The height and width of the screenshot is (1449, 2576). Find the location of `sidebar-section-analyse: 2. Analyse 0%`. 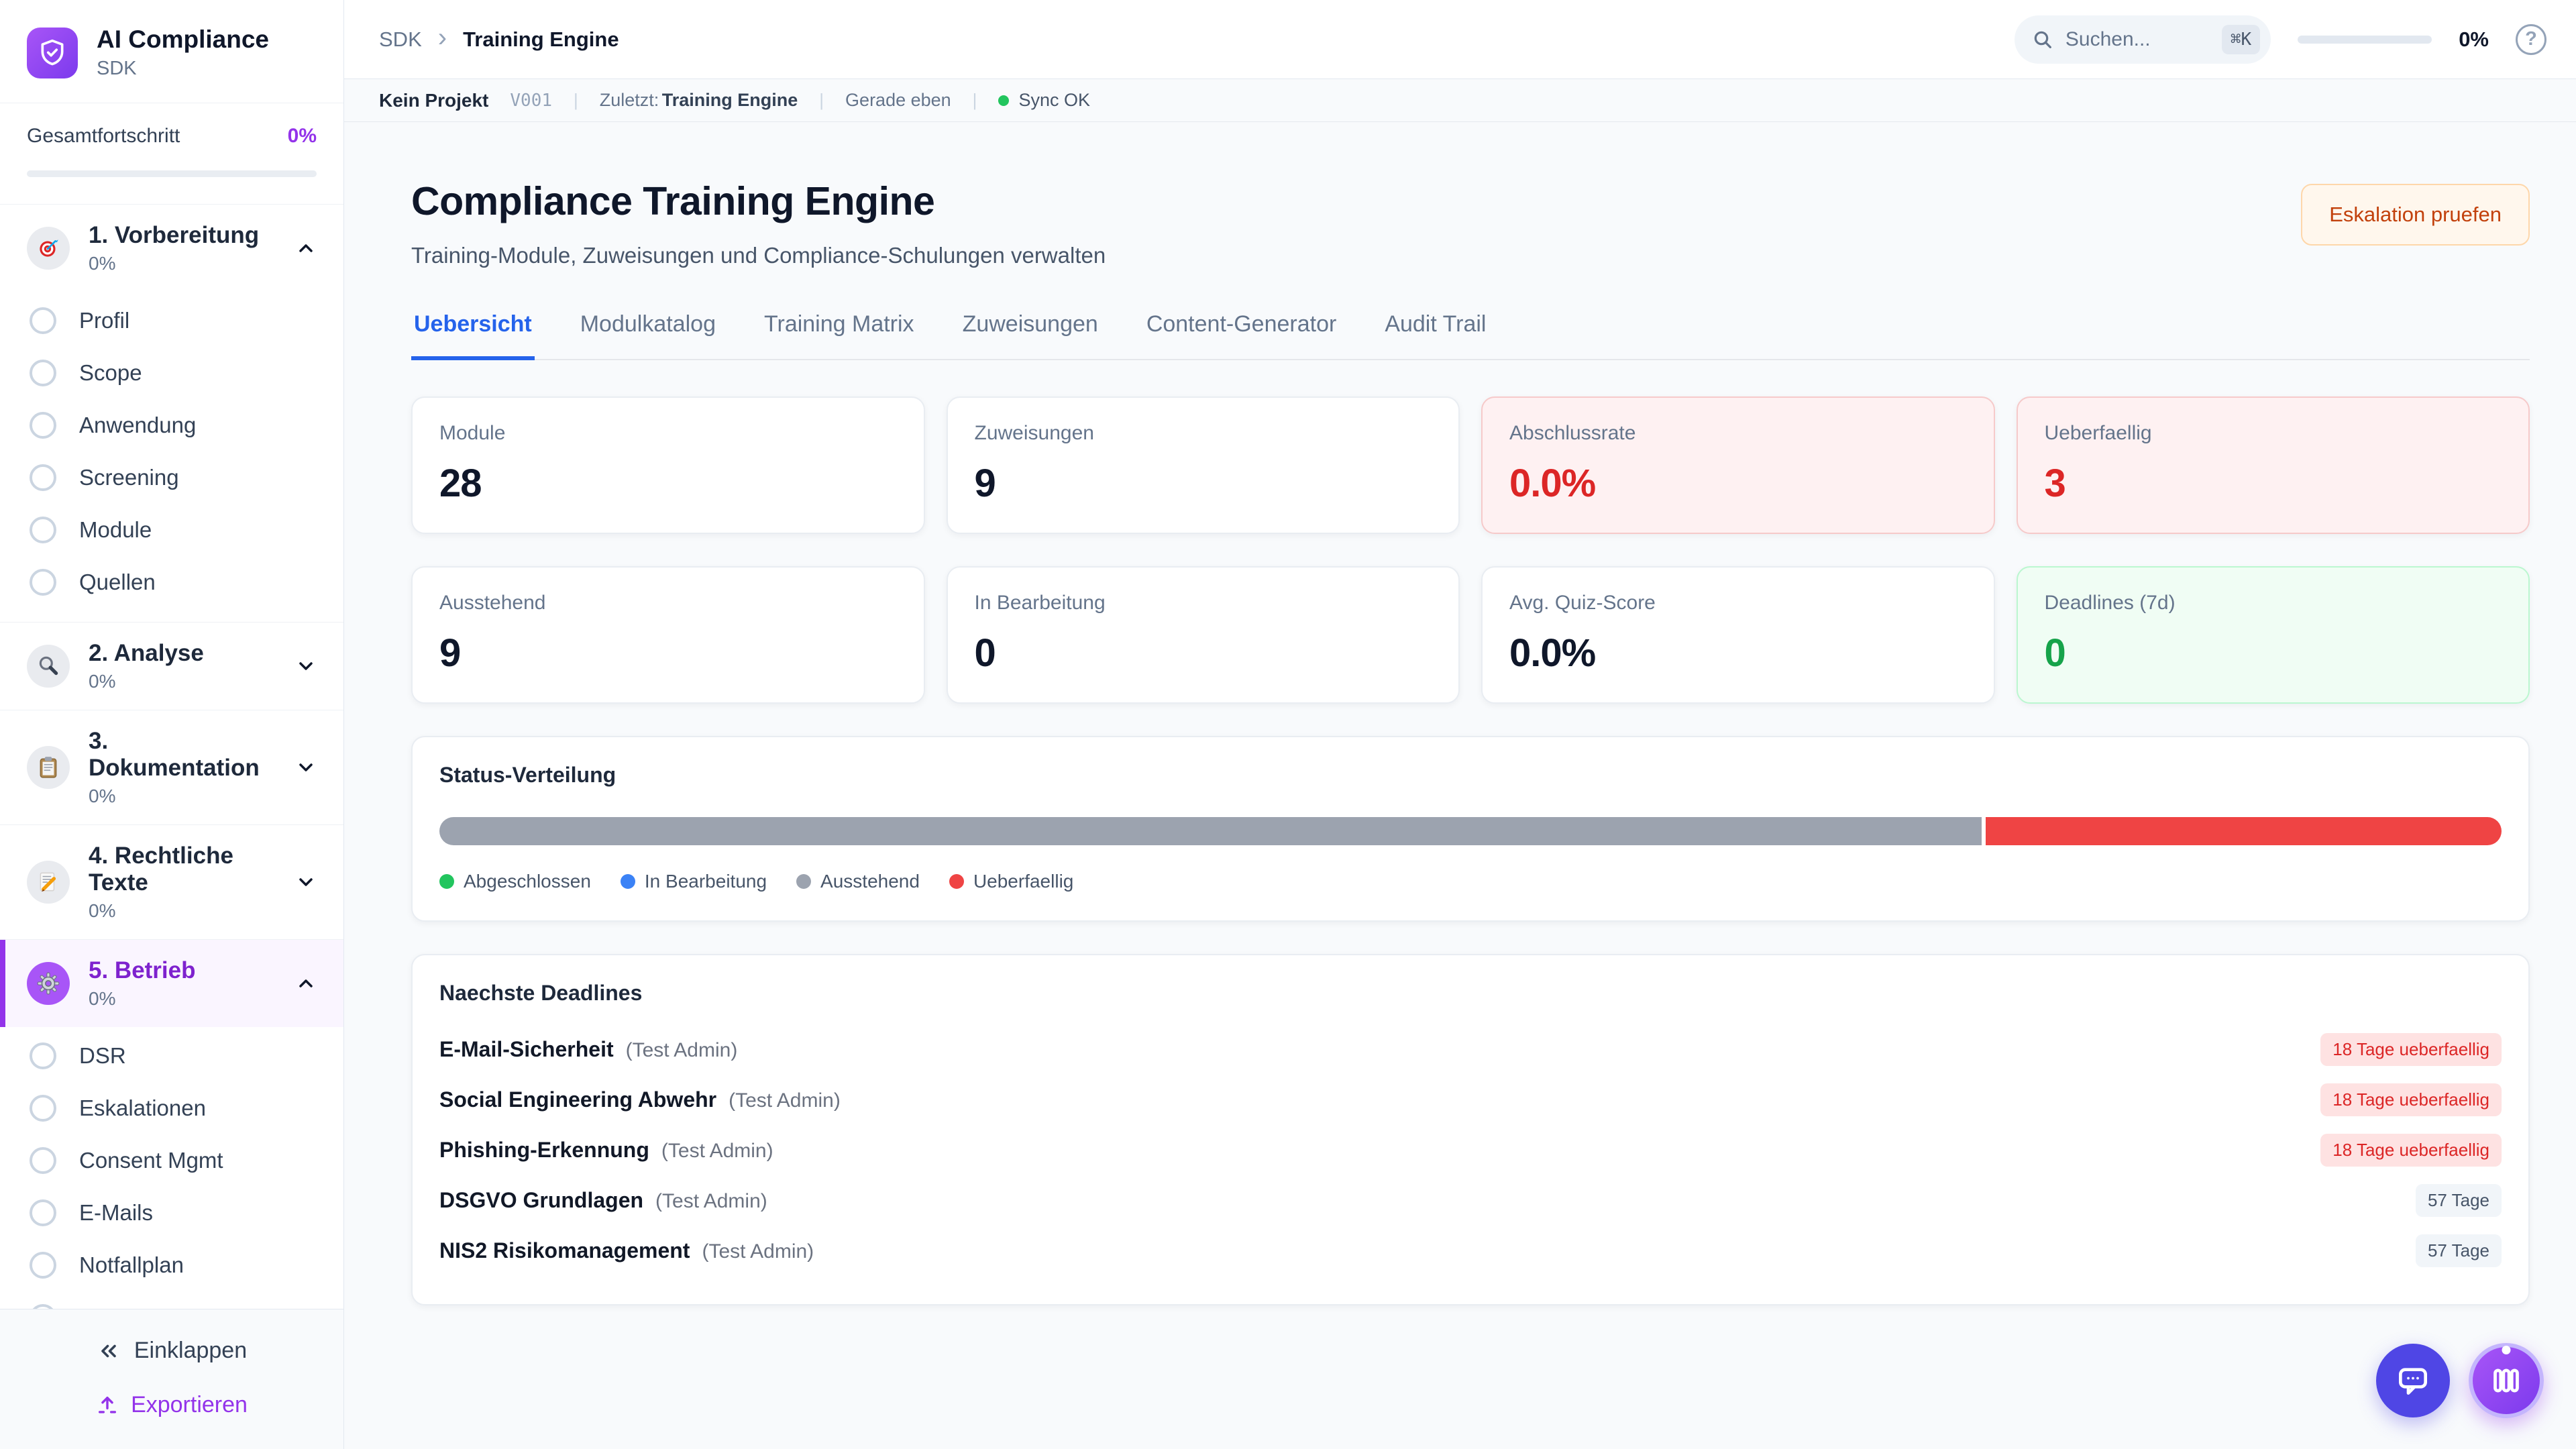

sidebar-section-analyse: 2. Analyse 0% is located at coordinates (171, 666).